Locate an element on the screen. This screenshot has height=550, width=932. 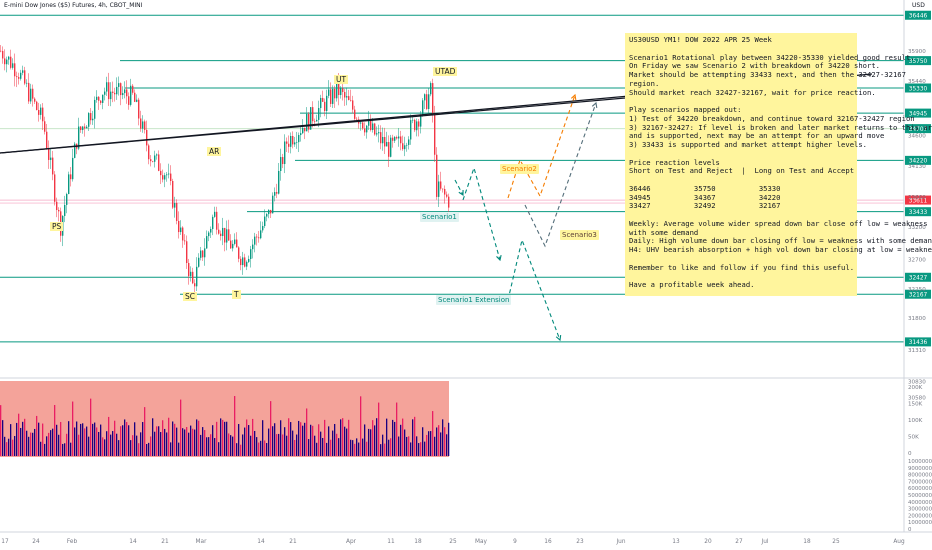
time-tick-label: 21 is located at coordinates (293, 542).